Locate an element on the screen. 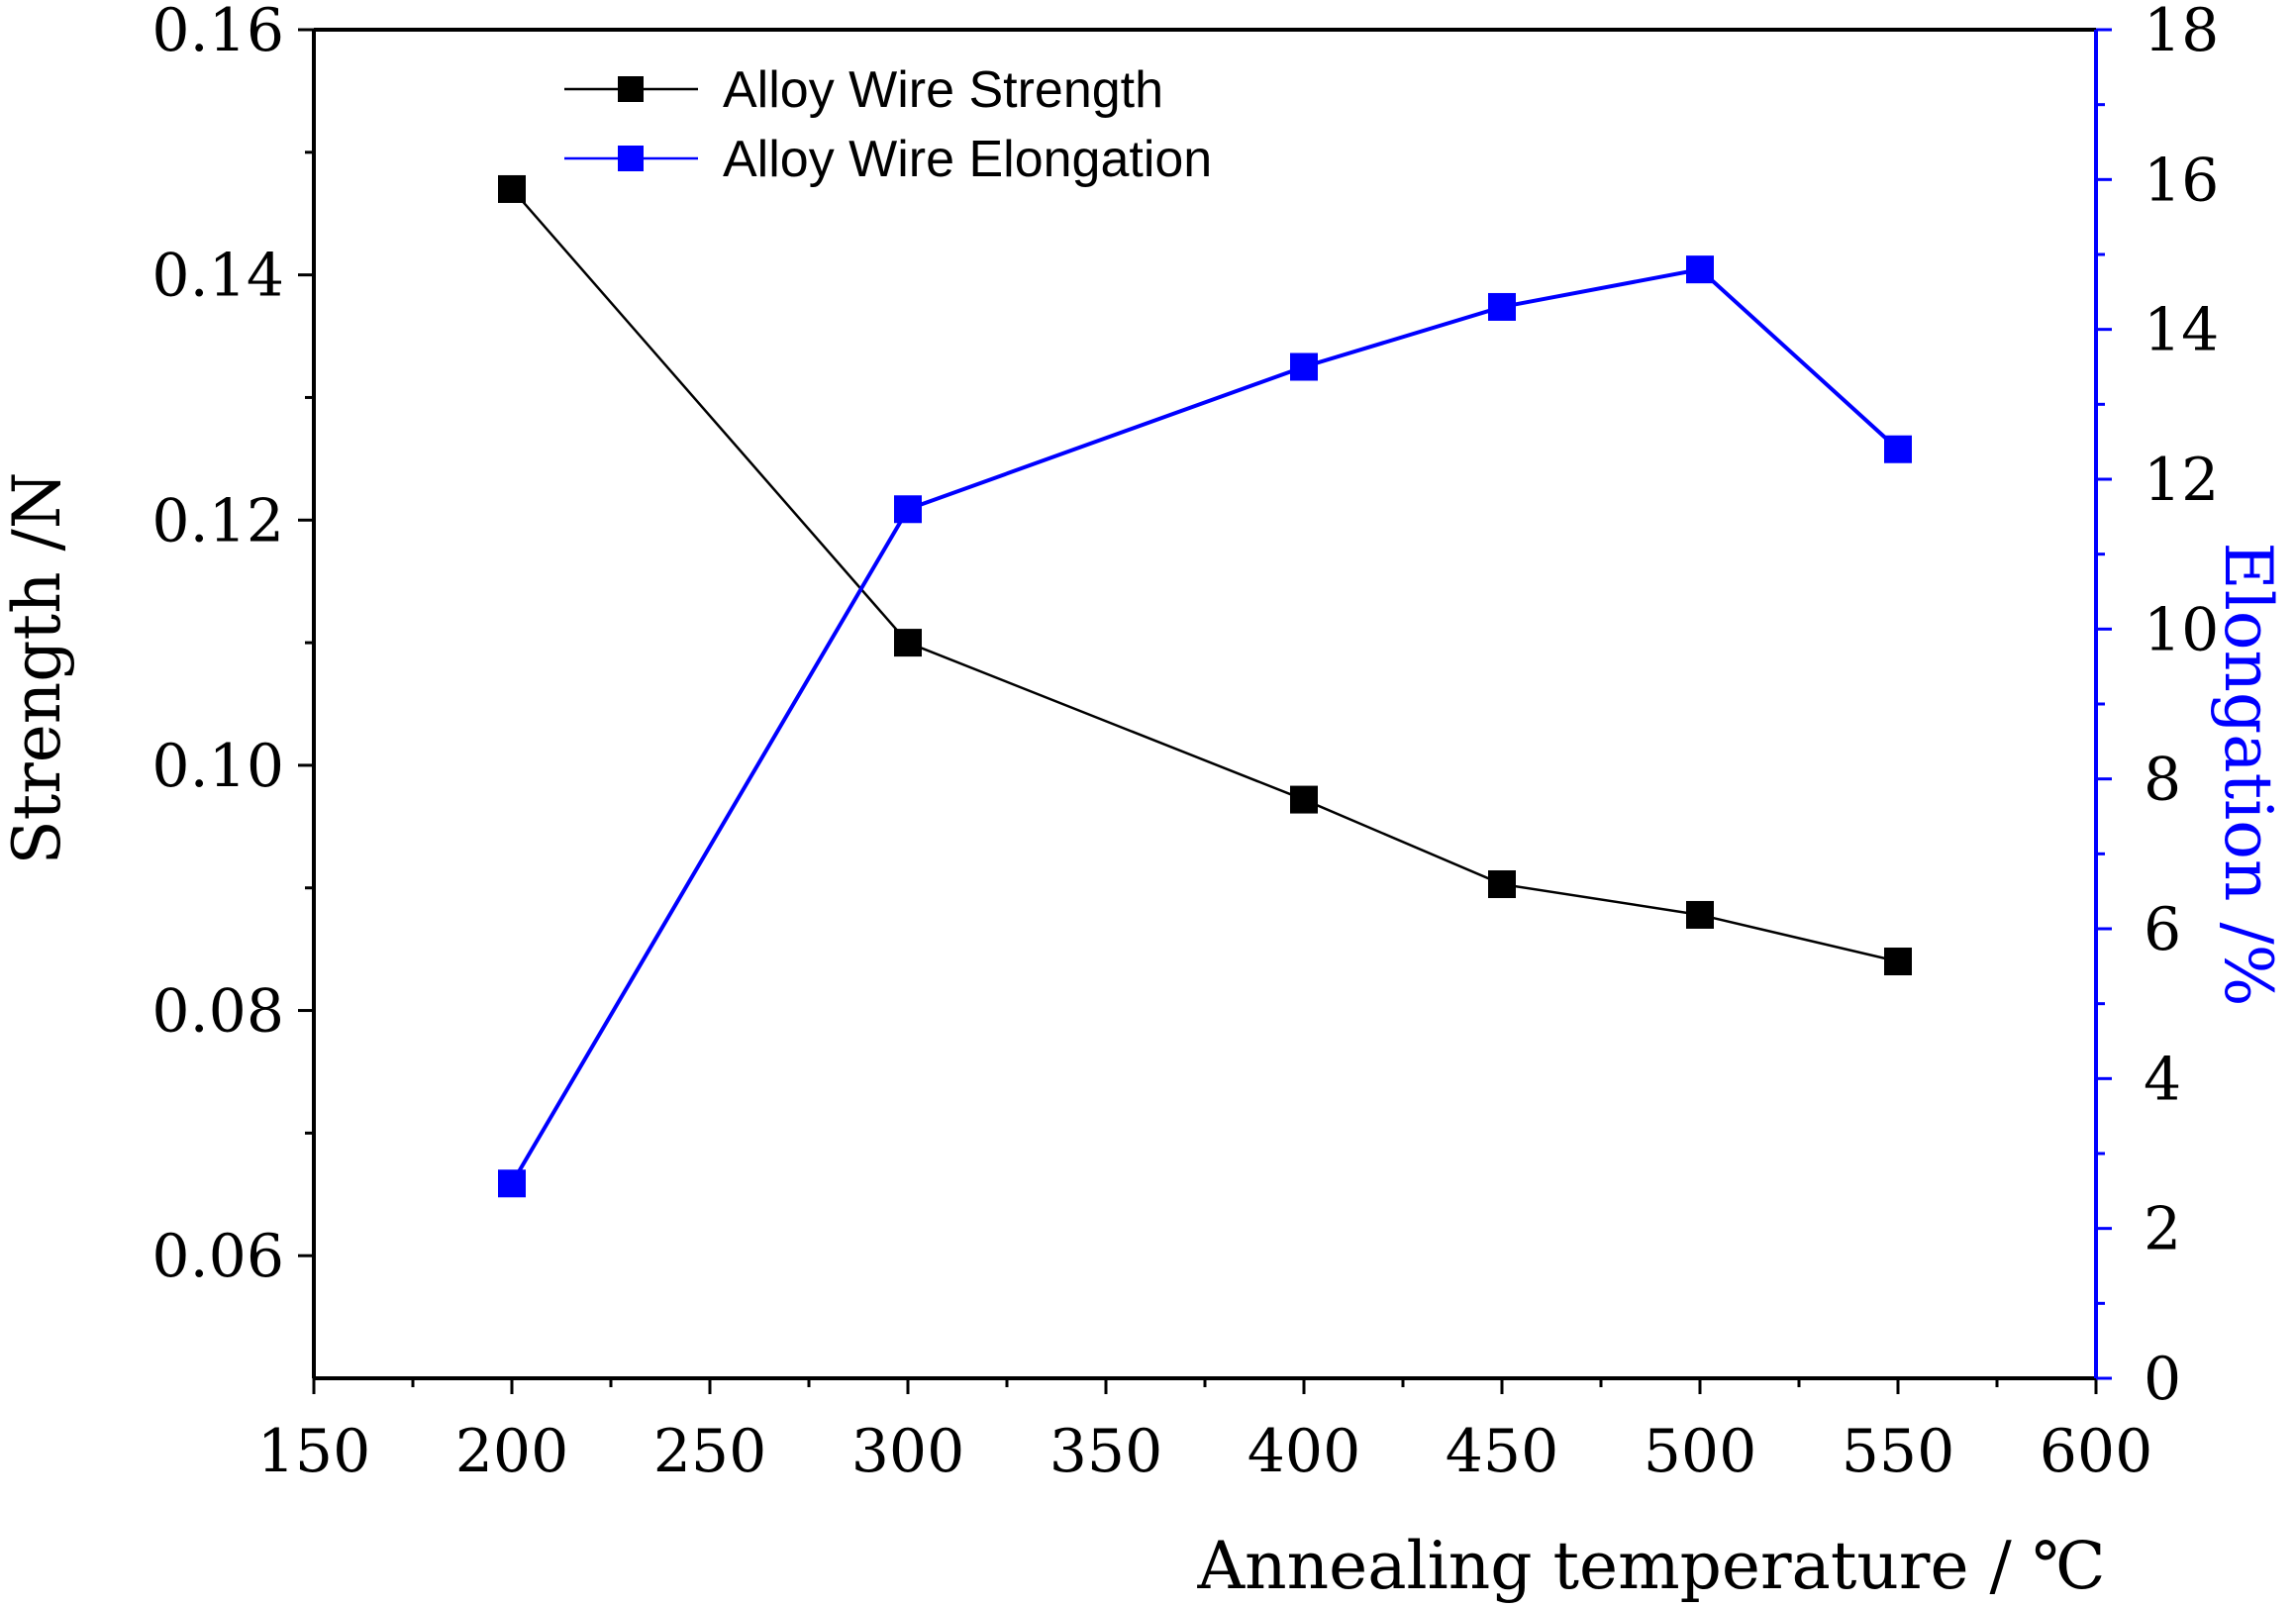  x-axis: 150 200 250 300 350 400 450 500 550 600 is located at coordinates (1205, 1432).